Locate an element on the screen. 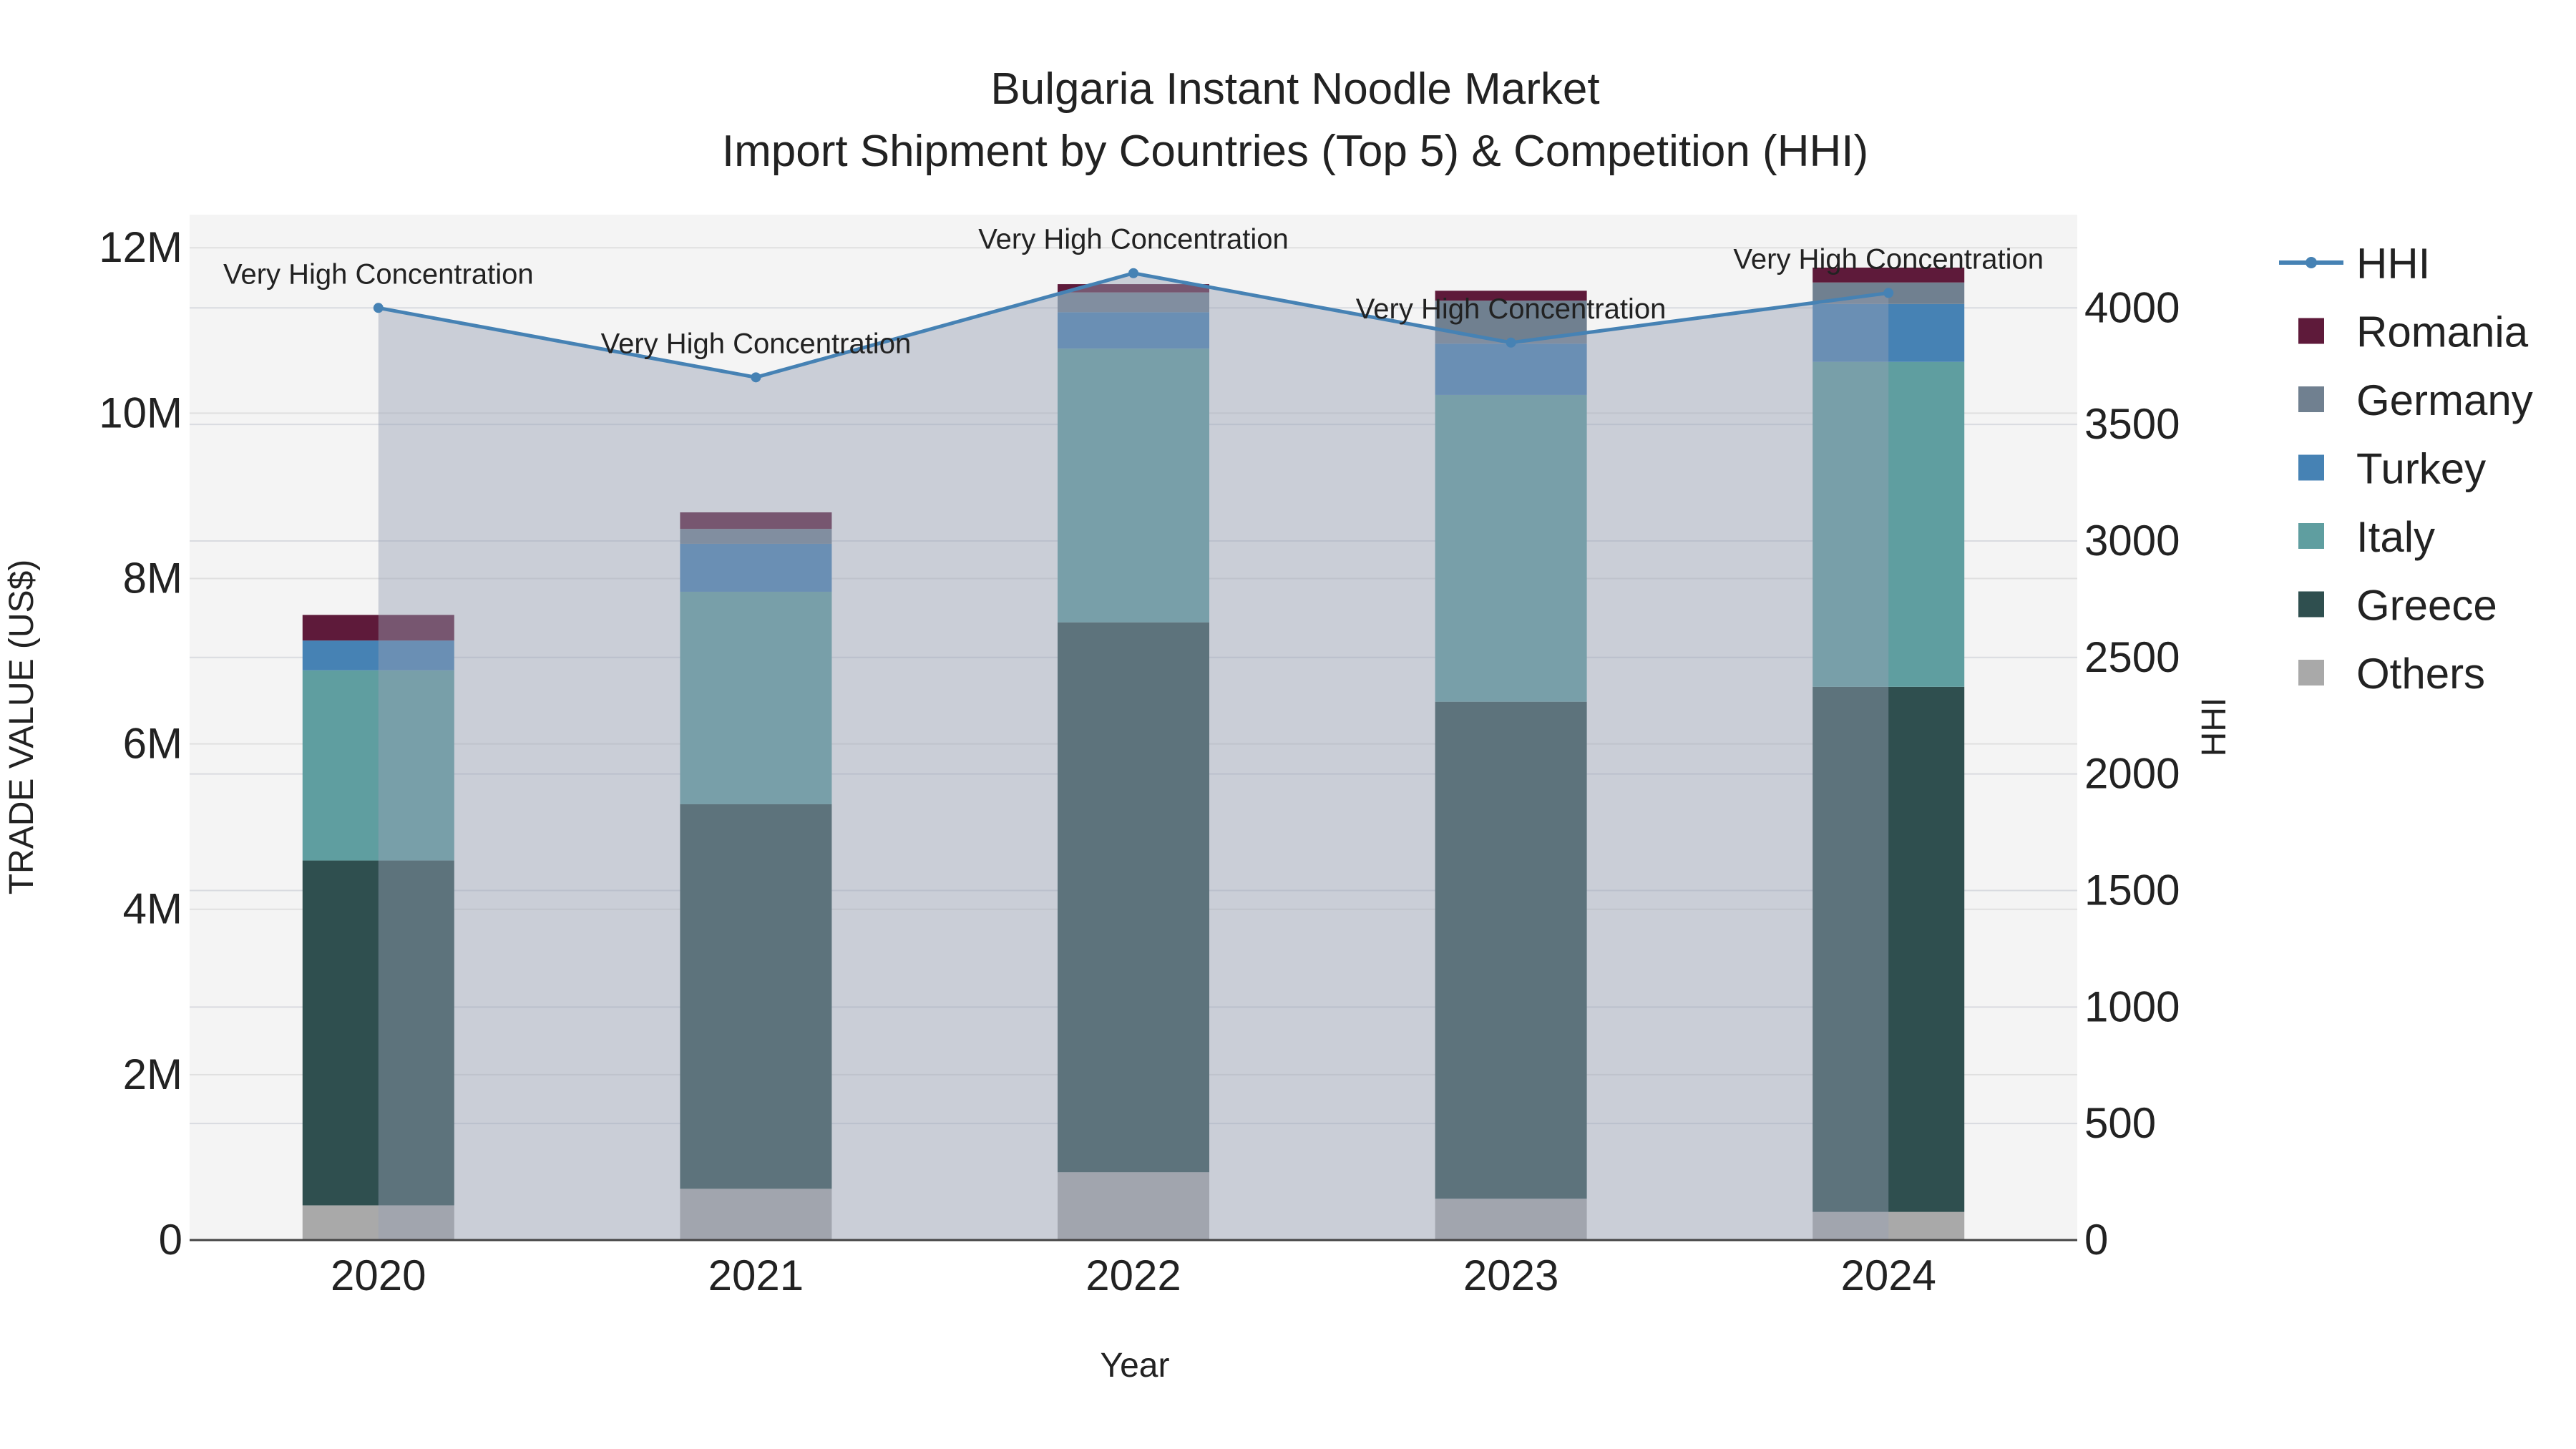  bar-germany-2021 is located at coordinates (756, 536).